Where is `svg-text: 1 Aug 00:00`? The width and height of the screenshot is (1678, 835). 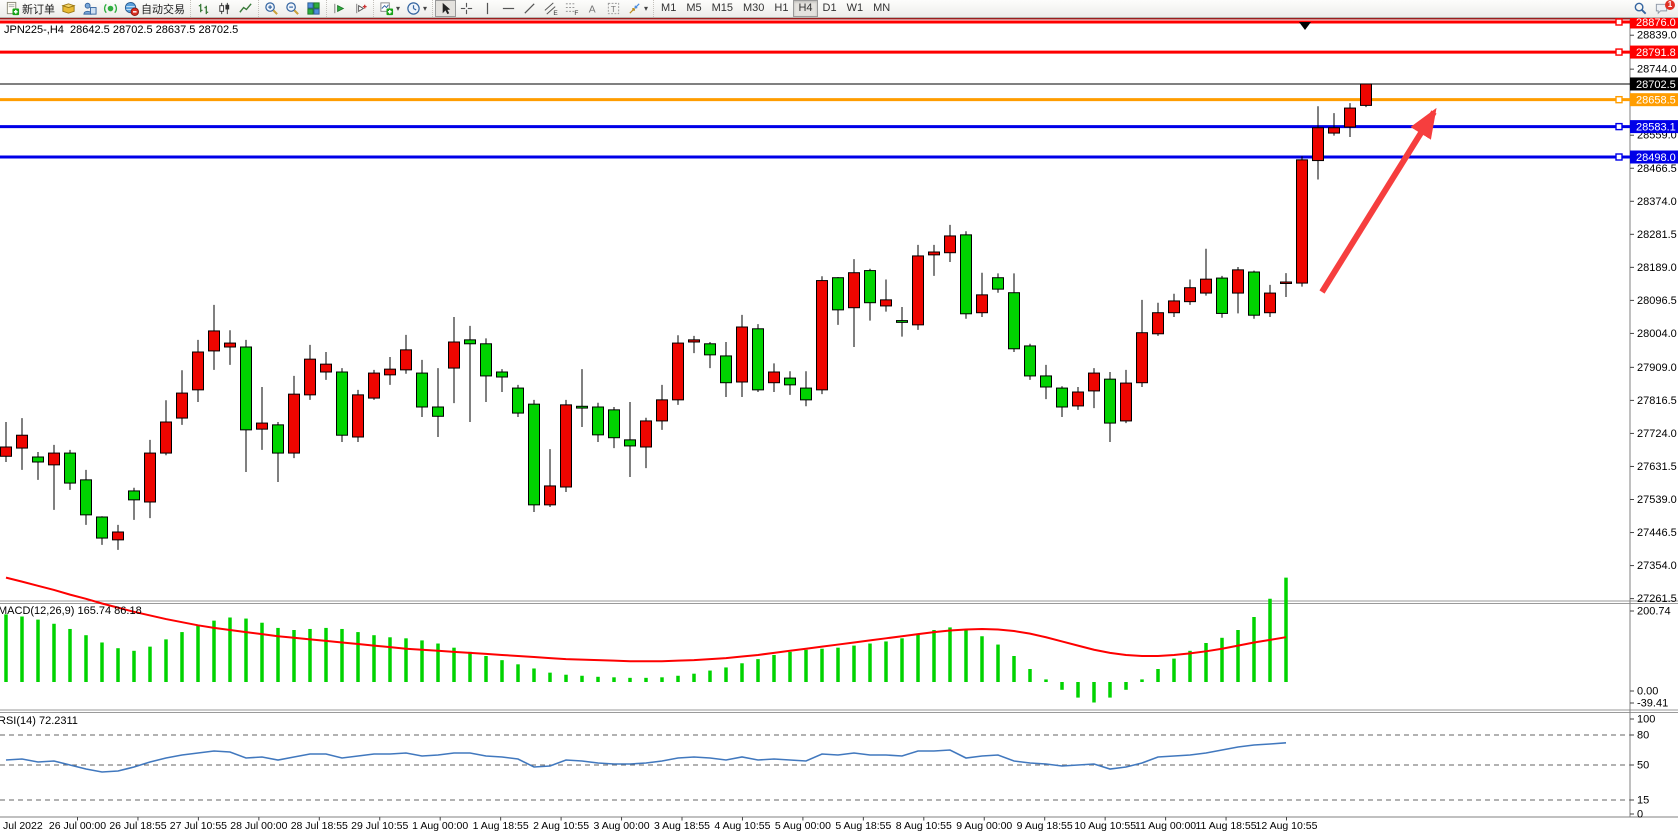
svg-text: 1 Aug 00:00 is located at coordinates (440, 826).